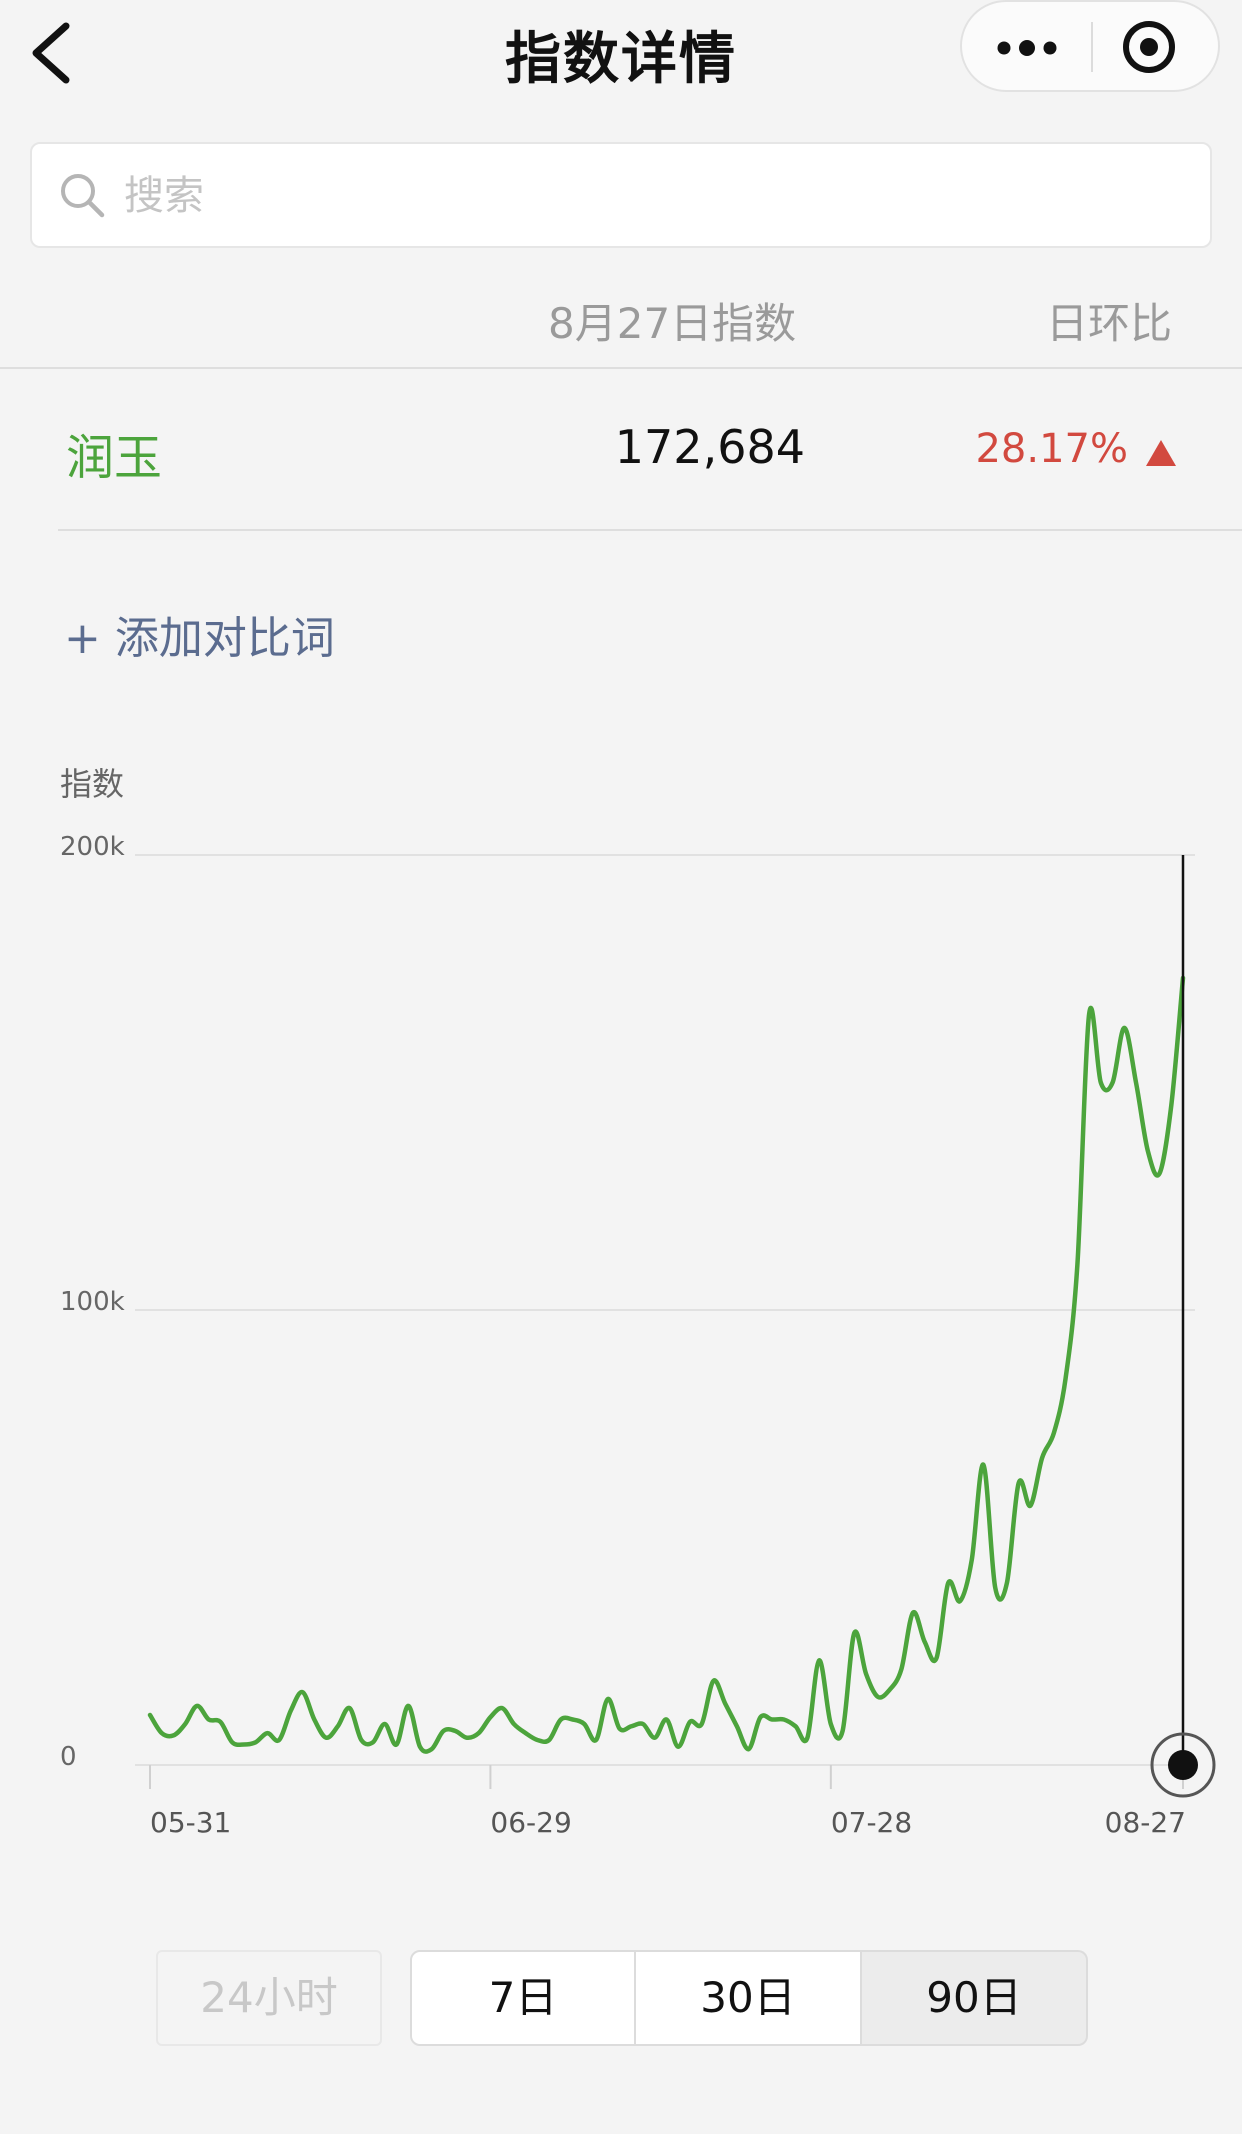 Image resolution: width=1242 pixels, height=2134 pixels. What do you see at coordinates (51, 53) in the screenshot?
I see `chevron-left-icon` at bounding box center [51, 53].